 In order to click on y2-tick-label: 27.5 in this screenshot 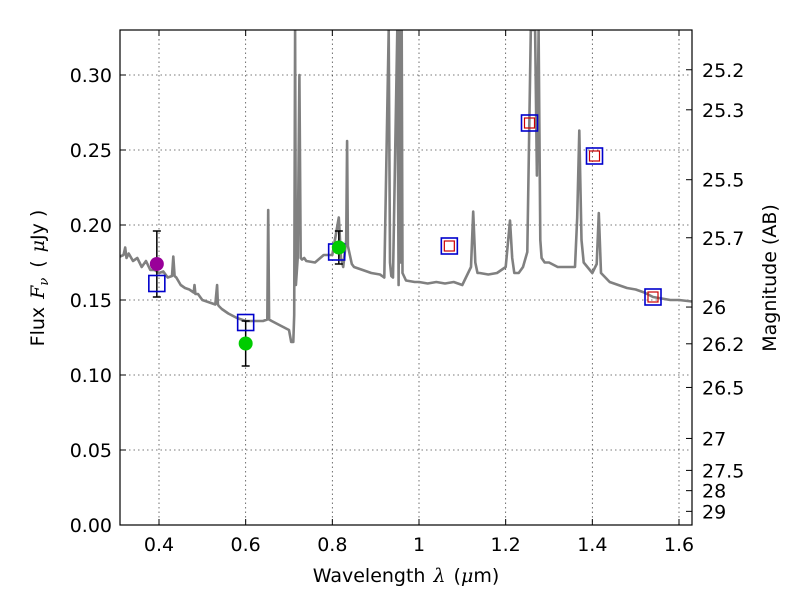, I will do `click(723, 471)`.